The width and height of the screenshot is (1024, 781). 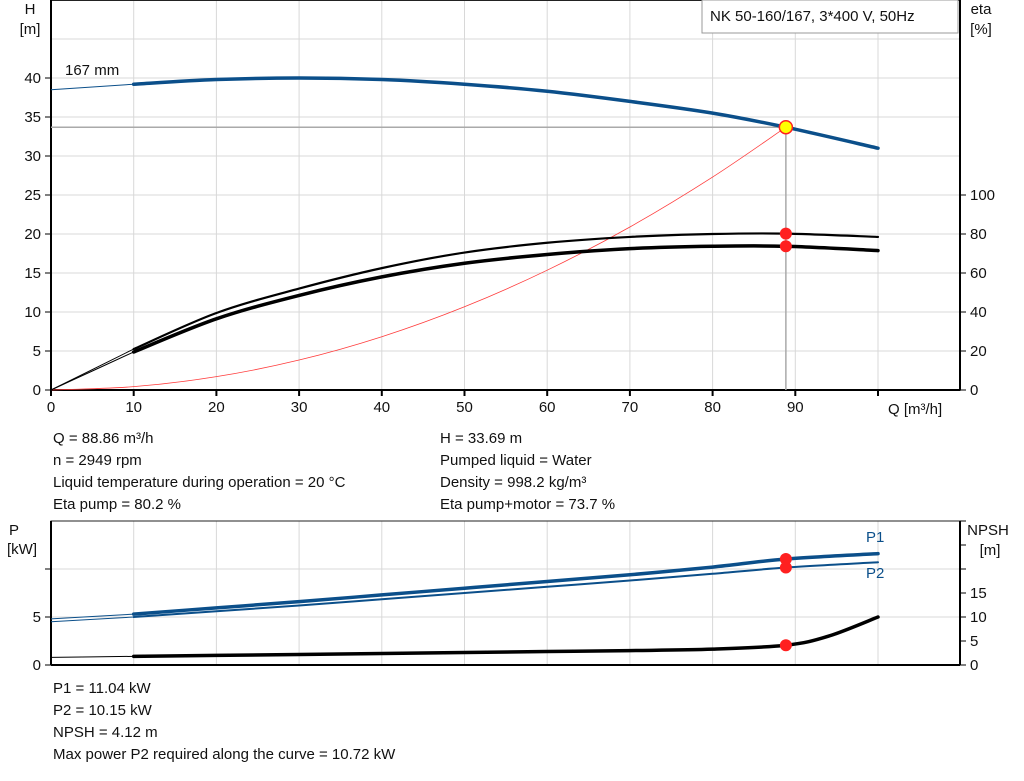 I want to click on p2-value: P2 = 10.15 kW, so click(x=102, y=710).